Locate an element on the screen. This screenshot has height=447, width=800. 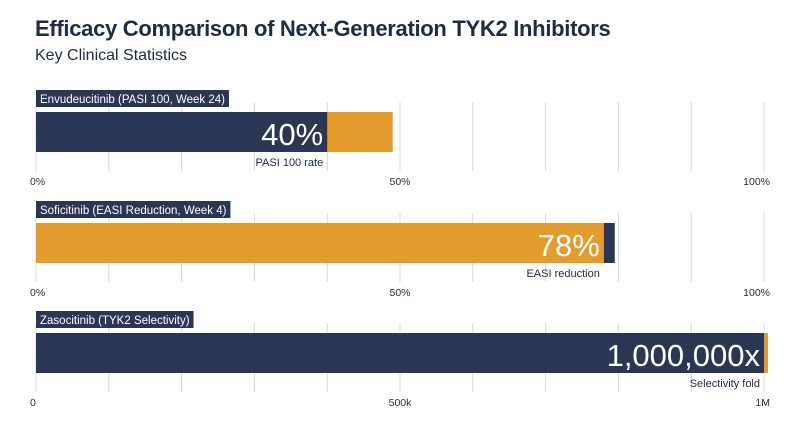
tick-label: 0 is located at coordinates (33, 403).